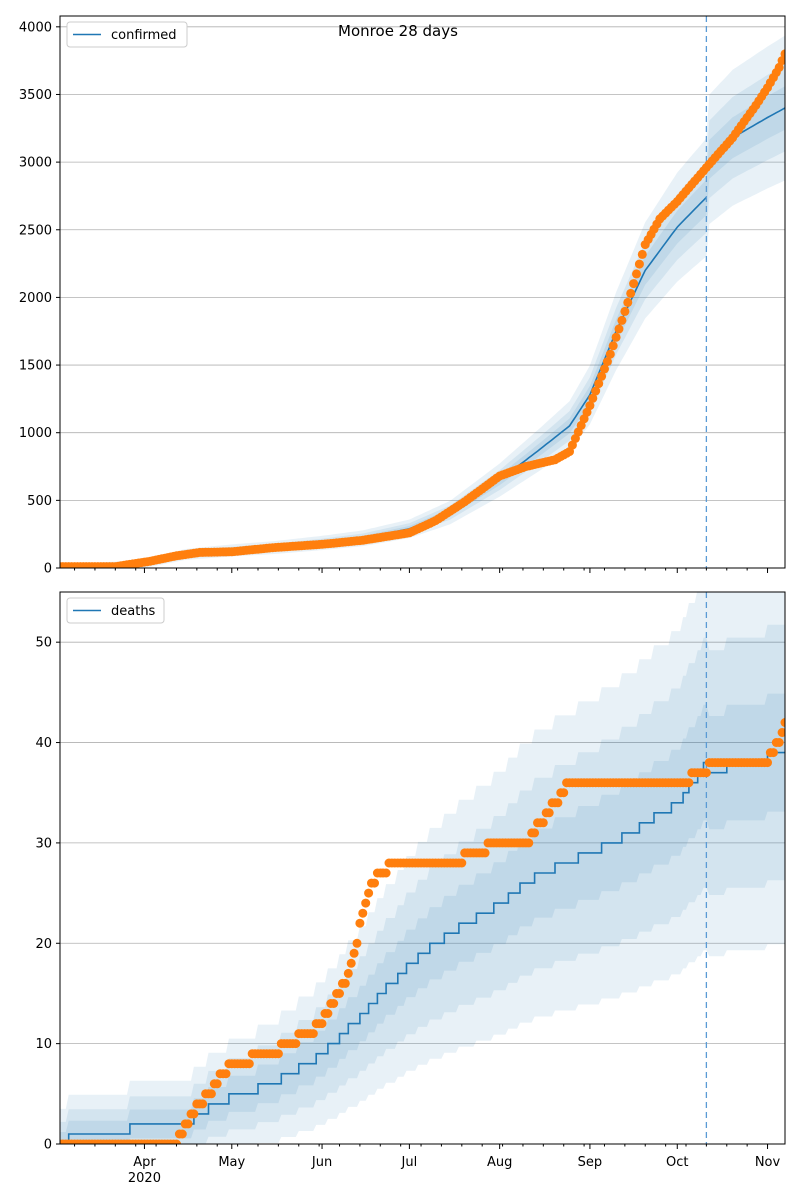 Image resolution: width=800 pixels, height=1200 pixels. I want to click on x-tick-label: Sep, so click(590, 1162).